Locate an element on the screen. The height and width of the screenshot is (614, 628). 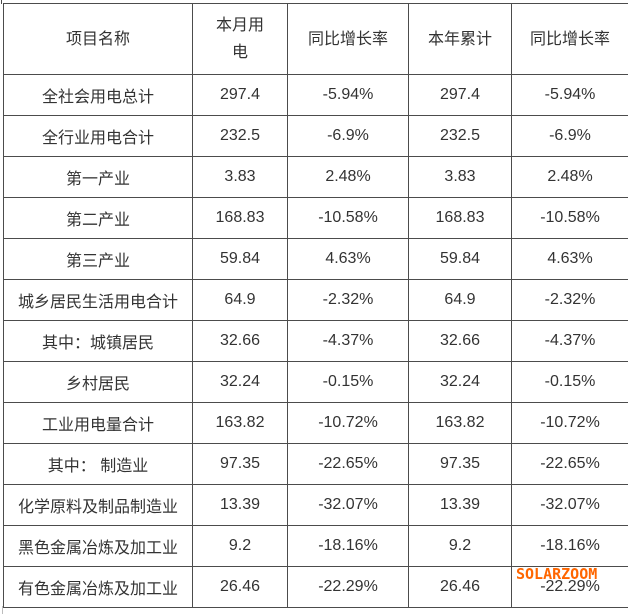
cell-month-usage: 26.46 is located at coordinates (240, 587).